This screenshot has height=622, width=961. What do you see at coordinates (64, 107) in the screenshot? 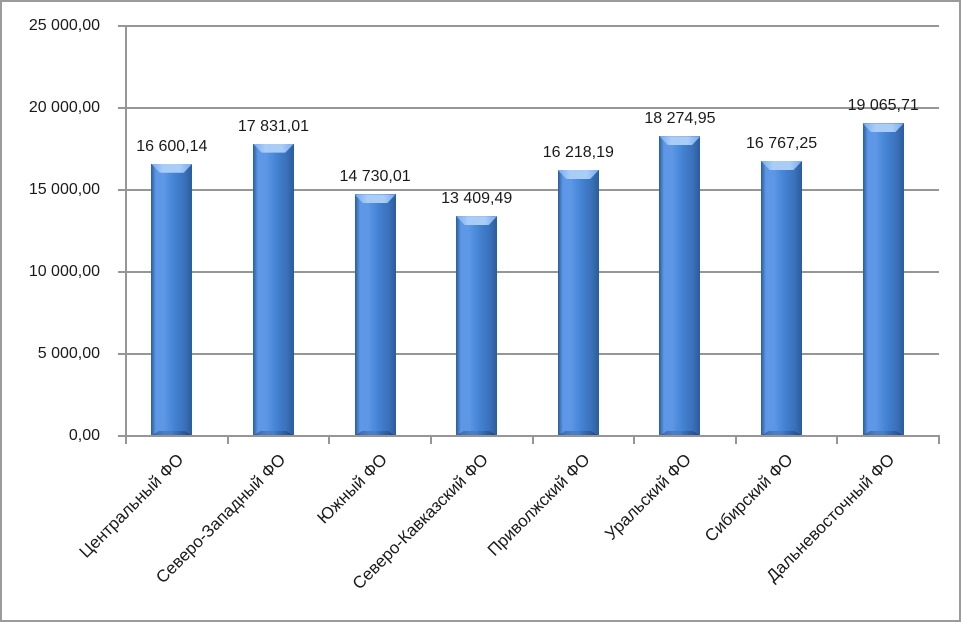
I see `y-axis-tick-label: 20 000,00` at bounding box center [64, 107].